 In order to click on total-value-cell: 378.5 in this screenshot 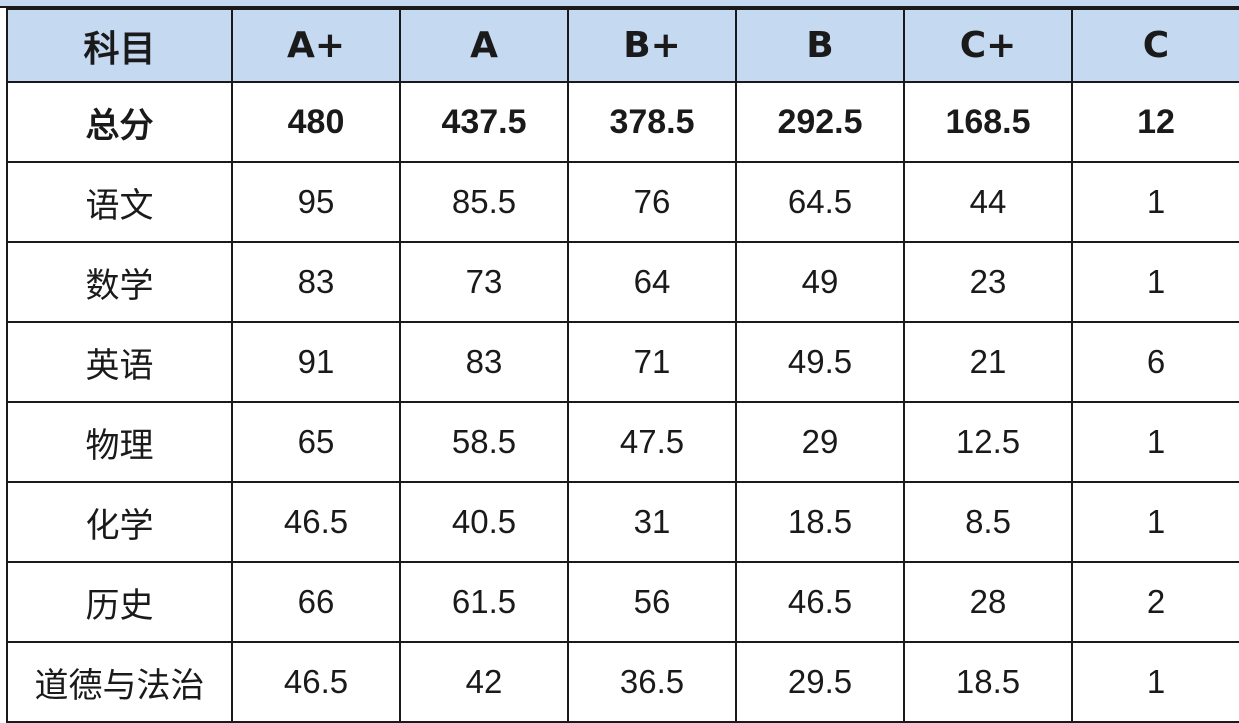, I will do `click(652, 122)`.